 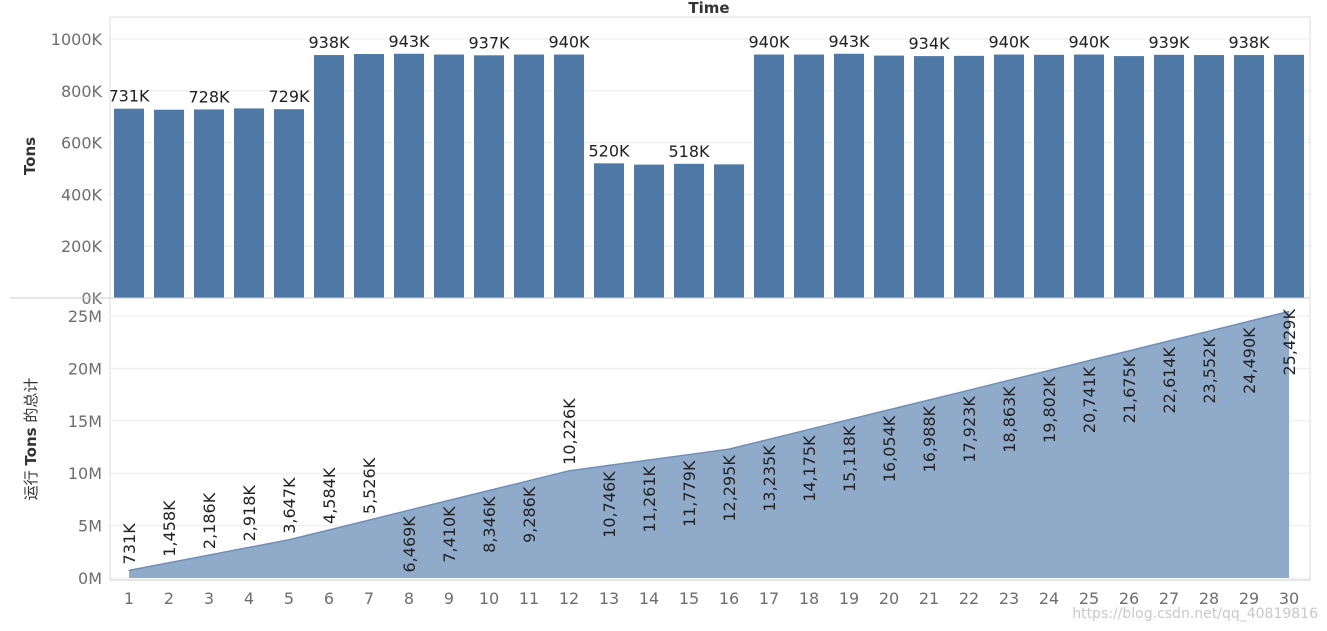 I want to click on bar-data-label: 728K, so click(x=209, y=96).